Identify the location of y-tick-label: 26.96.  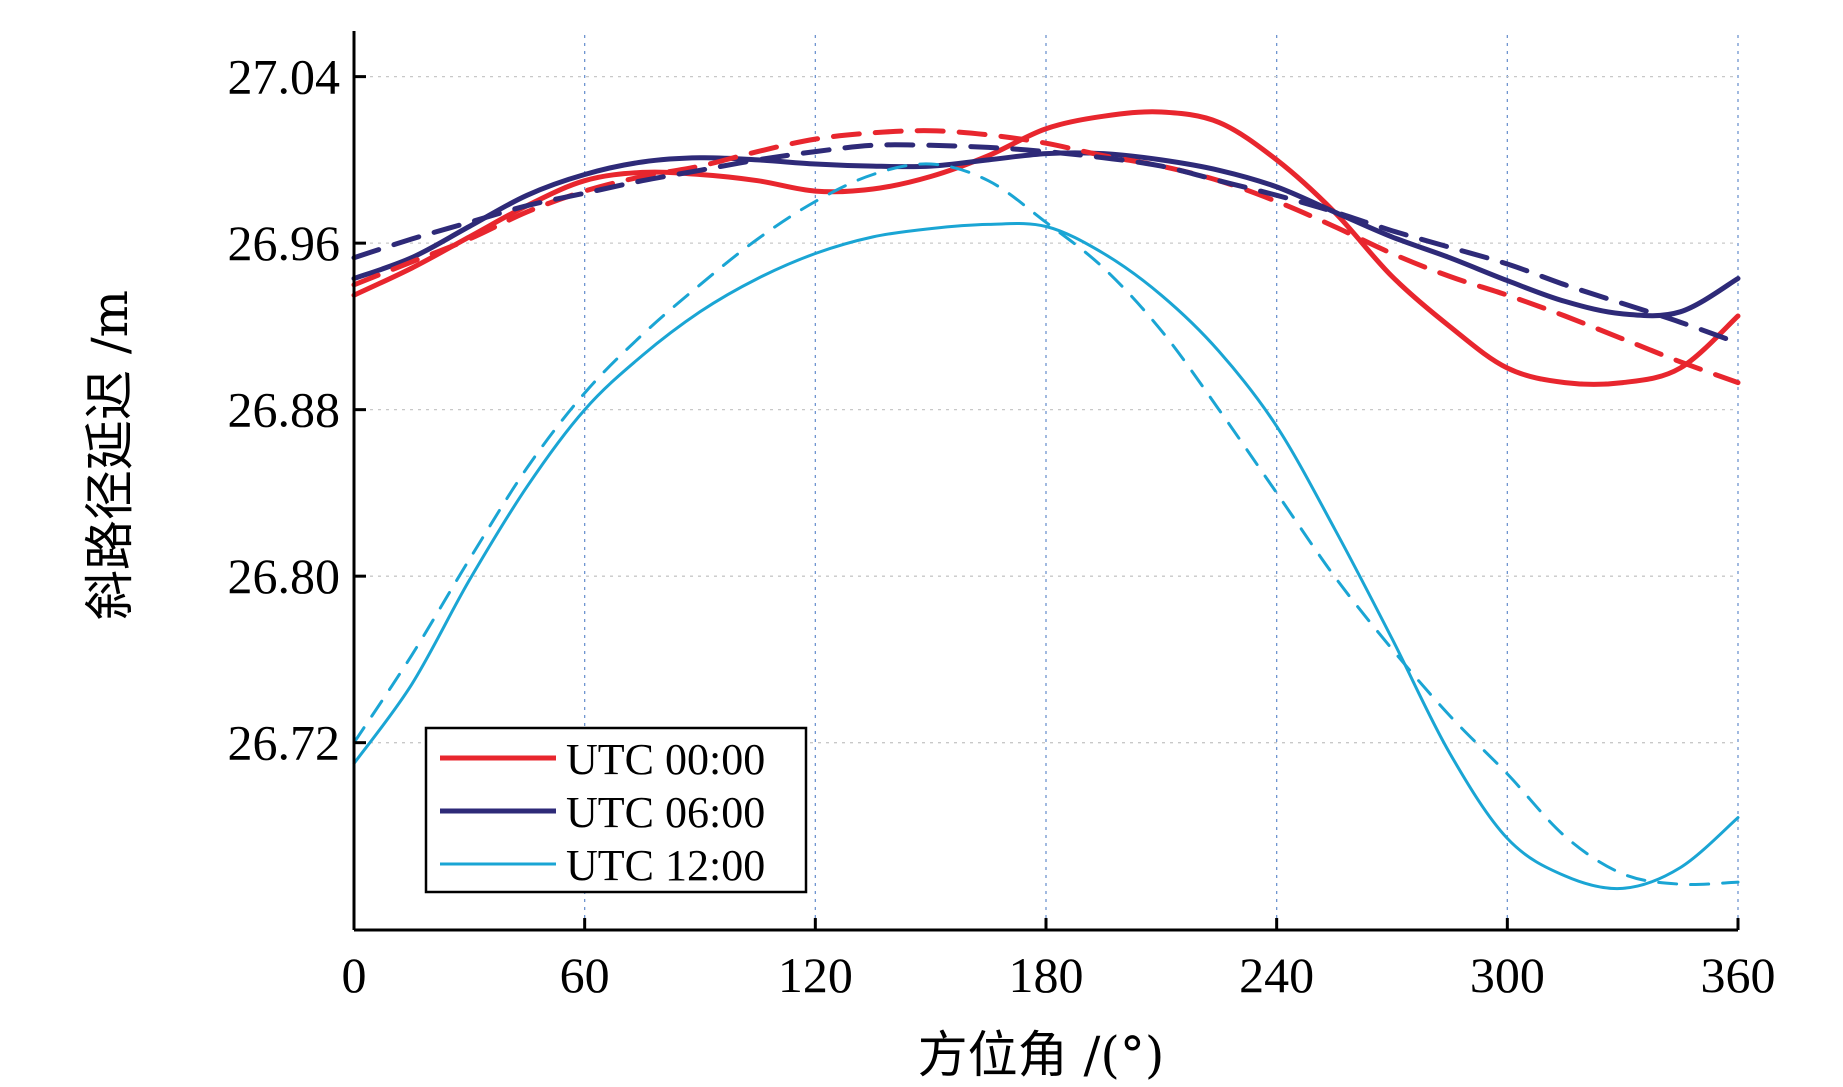
(284, 243).